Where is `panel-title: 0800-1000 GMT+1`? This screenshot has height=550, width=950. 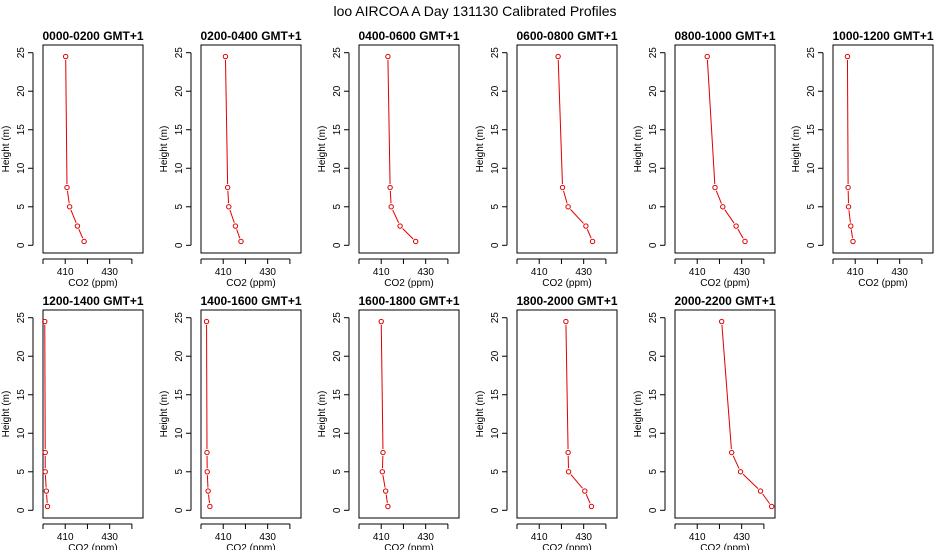
panel-title: 0800-1000 GMT+1 is located at coordinates (724, 36).